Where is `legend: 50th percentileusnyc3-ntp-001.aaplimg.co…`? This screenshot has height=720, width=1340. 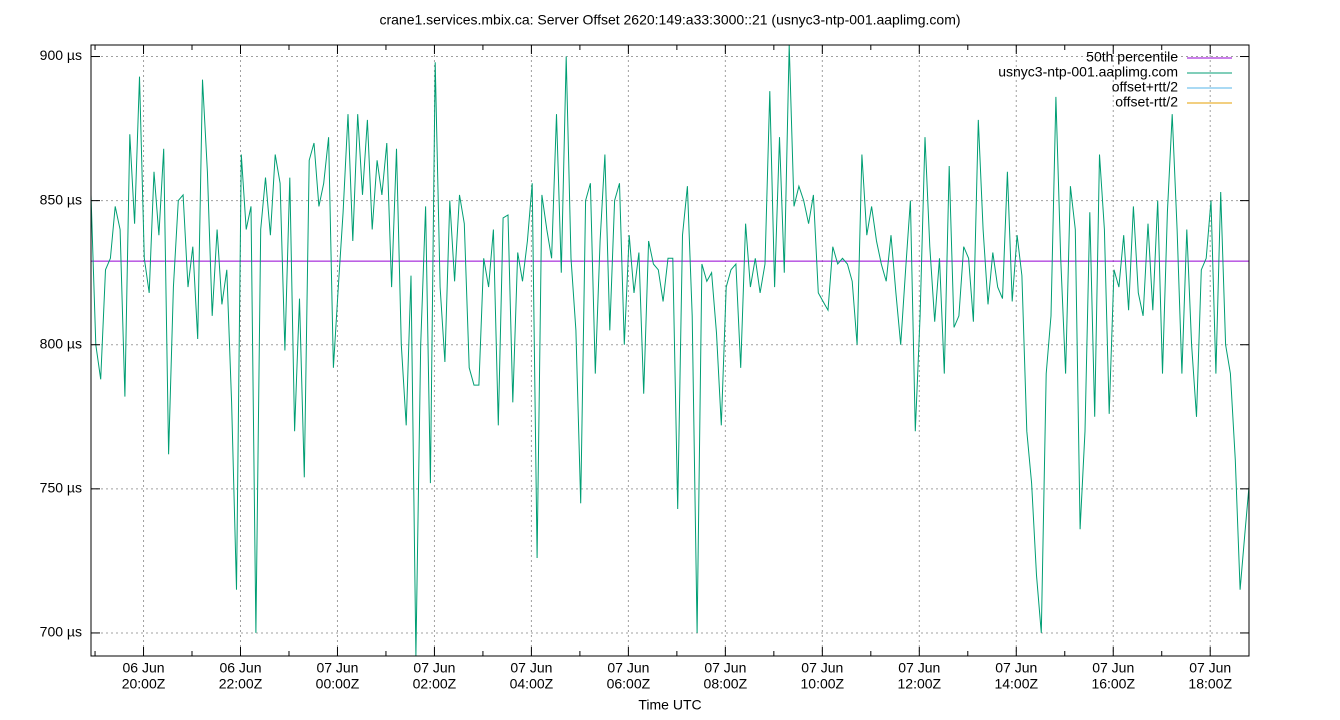
legend: 50th percentileusnyc3-ntp-001.aaplimg.co… is located at coordinates (1115, 79).